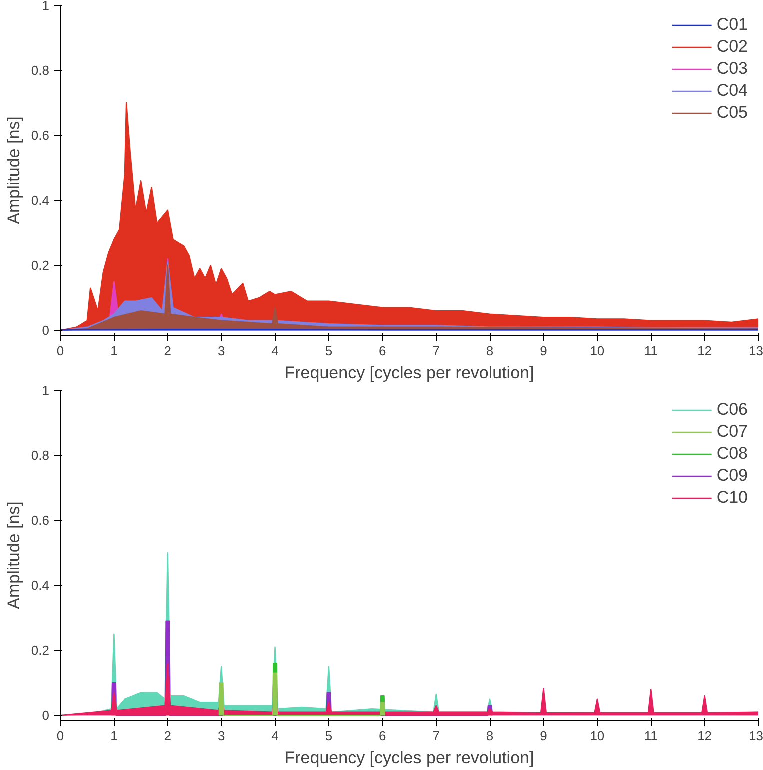  Describe the element at coordinates (732, 432) in the screenshot. I see `legend-label: C07` at that location.